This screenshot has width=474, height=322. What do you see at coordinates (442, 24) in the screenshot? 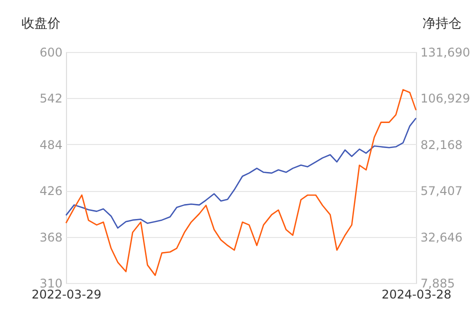
I see `y2-axis-title: 净持仓` at bounding box center [442, 24].